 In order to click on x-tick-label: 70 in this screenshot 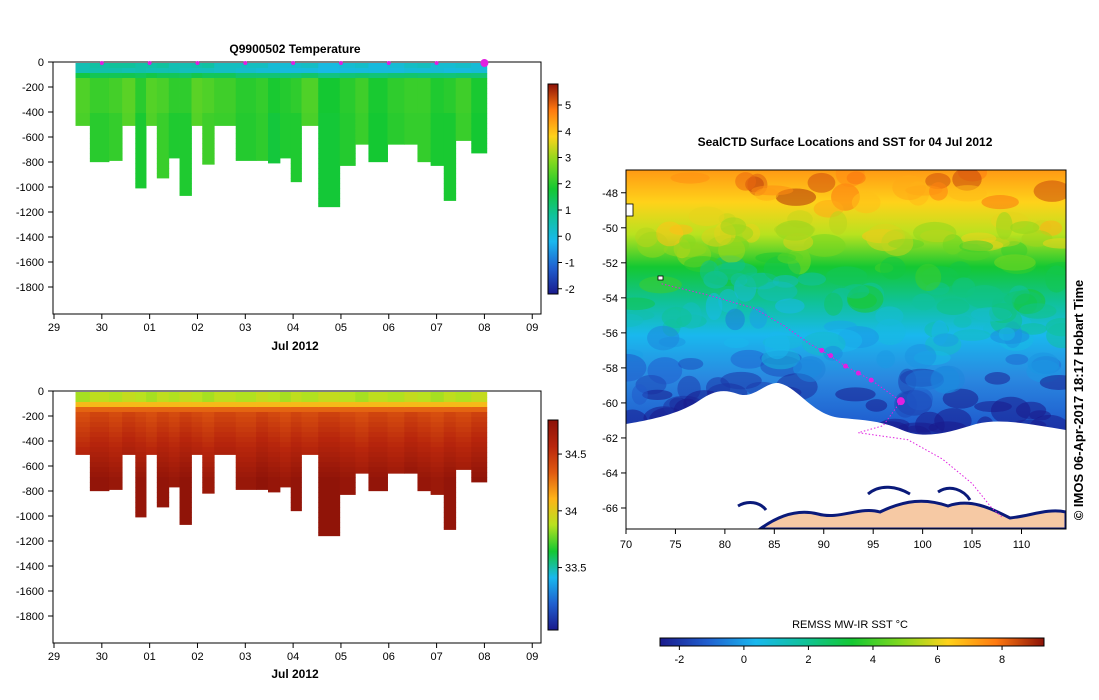, I will do `click(626, 545)`.